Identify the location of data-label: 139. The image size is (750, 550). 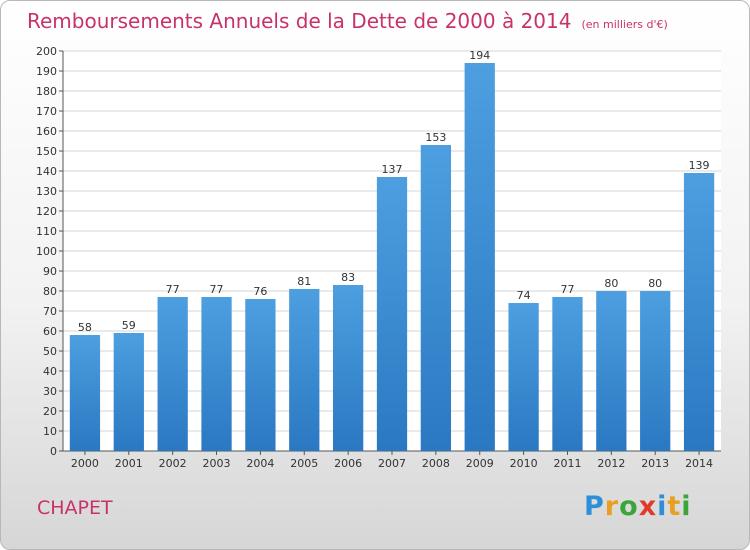
(699, 165).